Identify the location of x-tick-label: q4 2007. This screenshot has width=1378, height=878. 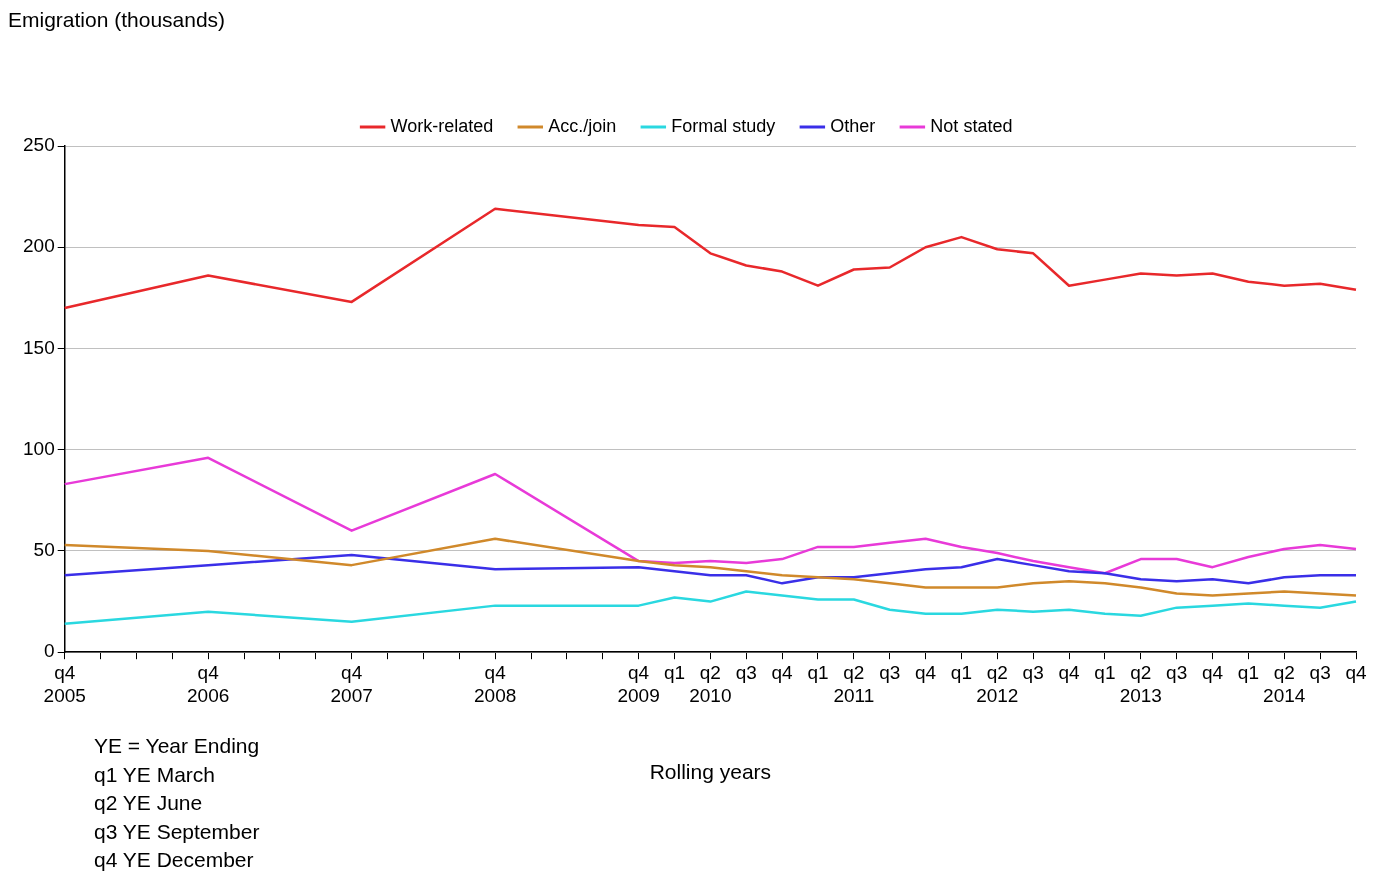
(351, 683).